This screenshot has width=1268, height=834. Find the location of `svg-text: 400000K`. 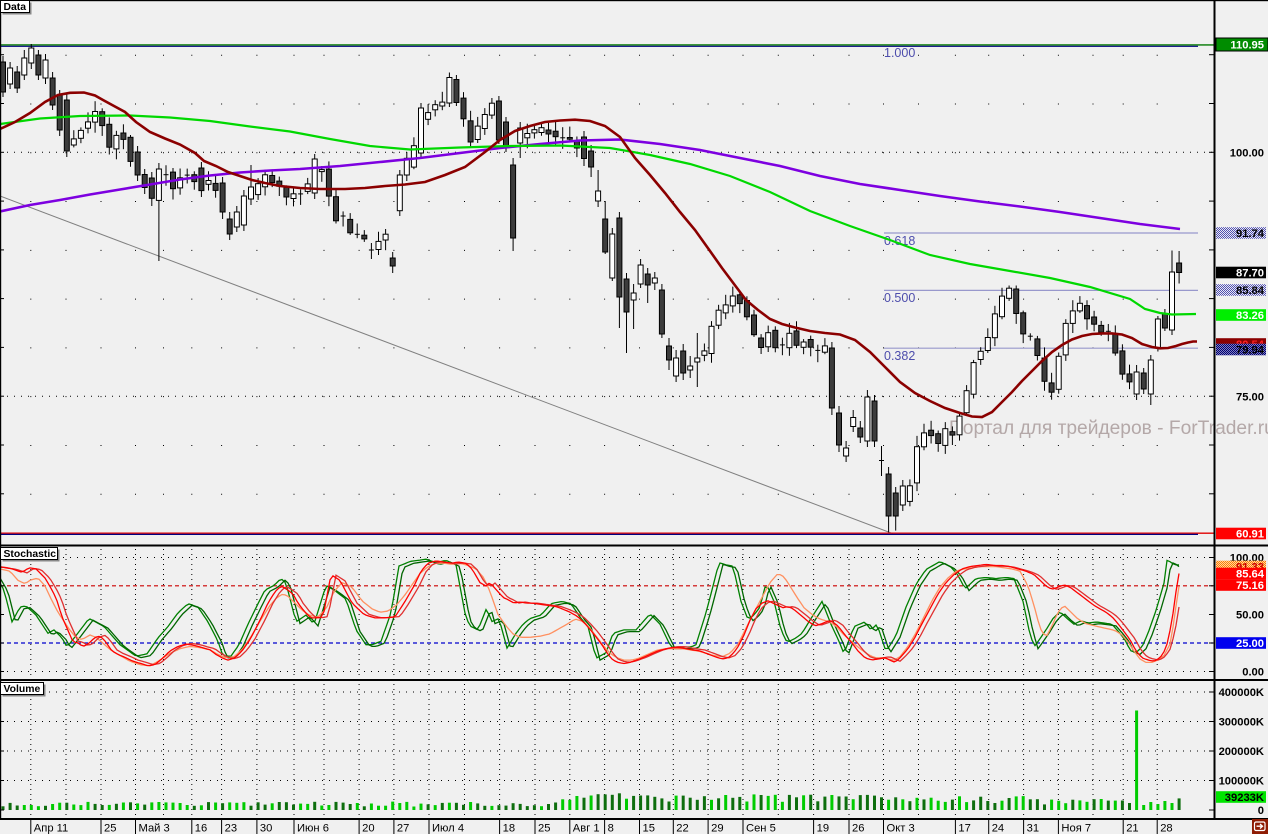

svg-text: 400000K is located at coordinates (1241, 693).